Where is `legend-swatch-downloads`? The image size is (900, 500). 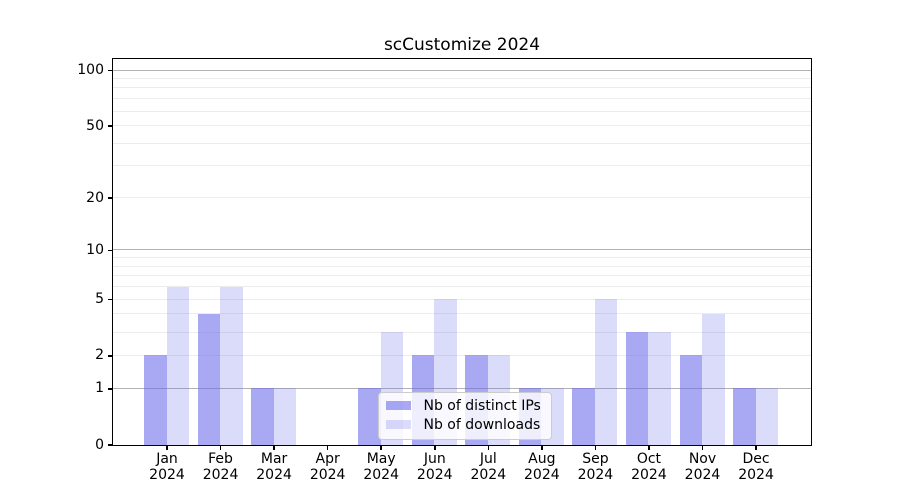 legend-swatch-downloads is located at coordinates (398, 424).